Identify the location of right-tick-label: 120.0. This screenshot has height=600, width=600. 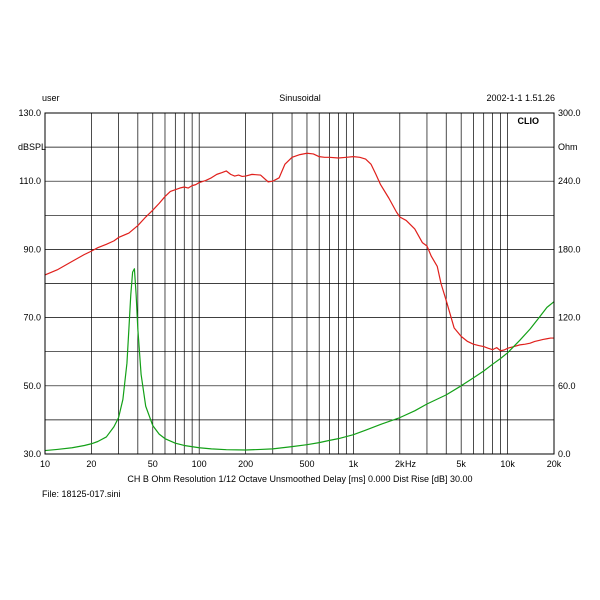
(569, 318).